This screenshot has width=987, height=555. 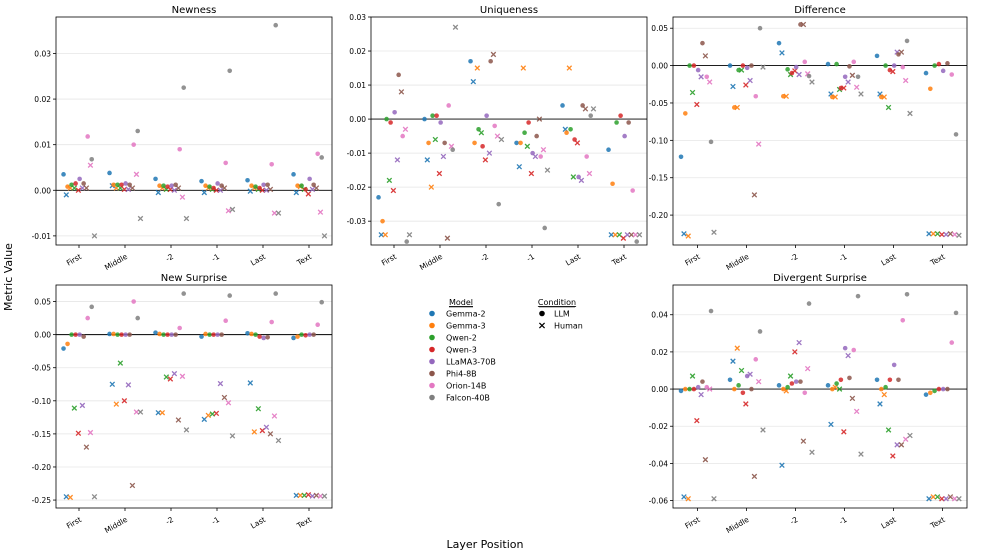 What do you see at coordinates (42, 467) in the screenshot?
I see `y-tick-label: -0.20` at bounding box center [42, 467].